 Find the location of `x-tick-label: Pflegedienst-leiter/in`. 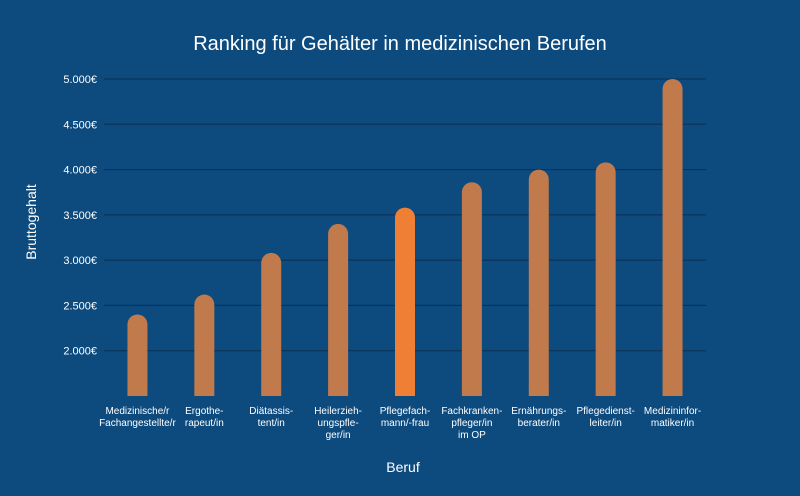

x-tick-label: Pflegedienst-leiter/in is located at coordinates (605, 417).